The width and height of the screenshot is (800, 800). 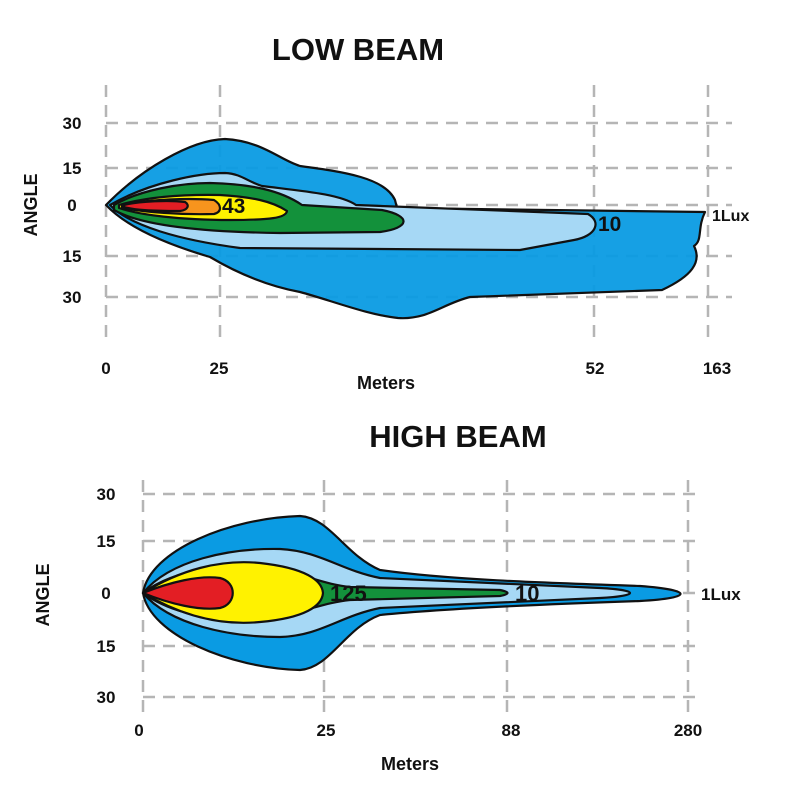 What do you see at coordinates (386, 383) in the screenshot?
I see `low-beam-x-axis-label: Meters` at bounding box center [386, 383].